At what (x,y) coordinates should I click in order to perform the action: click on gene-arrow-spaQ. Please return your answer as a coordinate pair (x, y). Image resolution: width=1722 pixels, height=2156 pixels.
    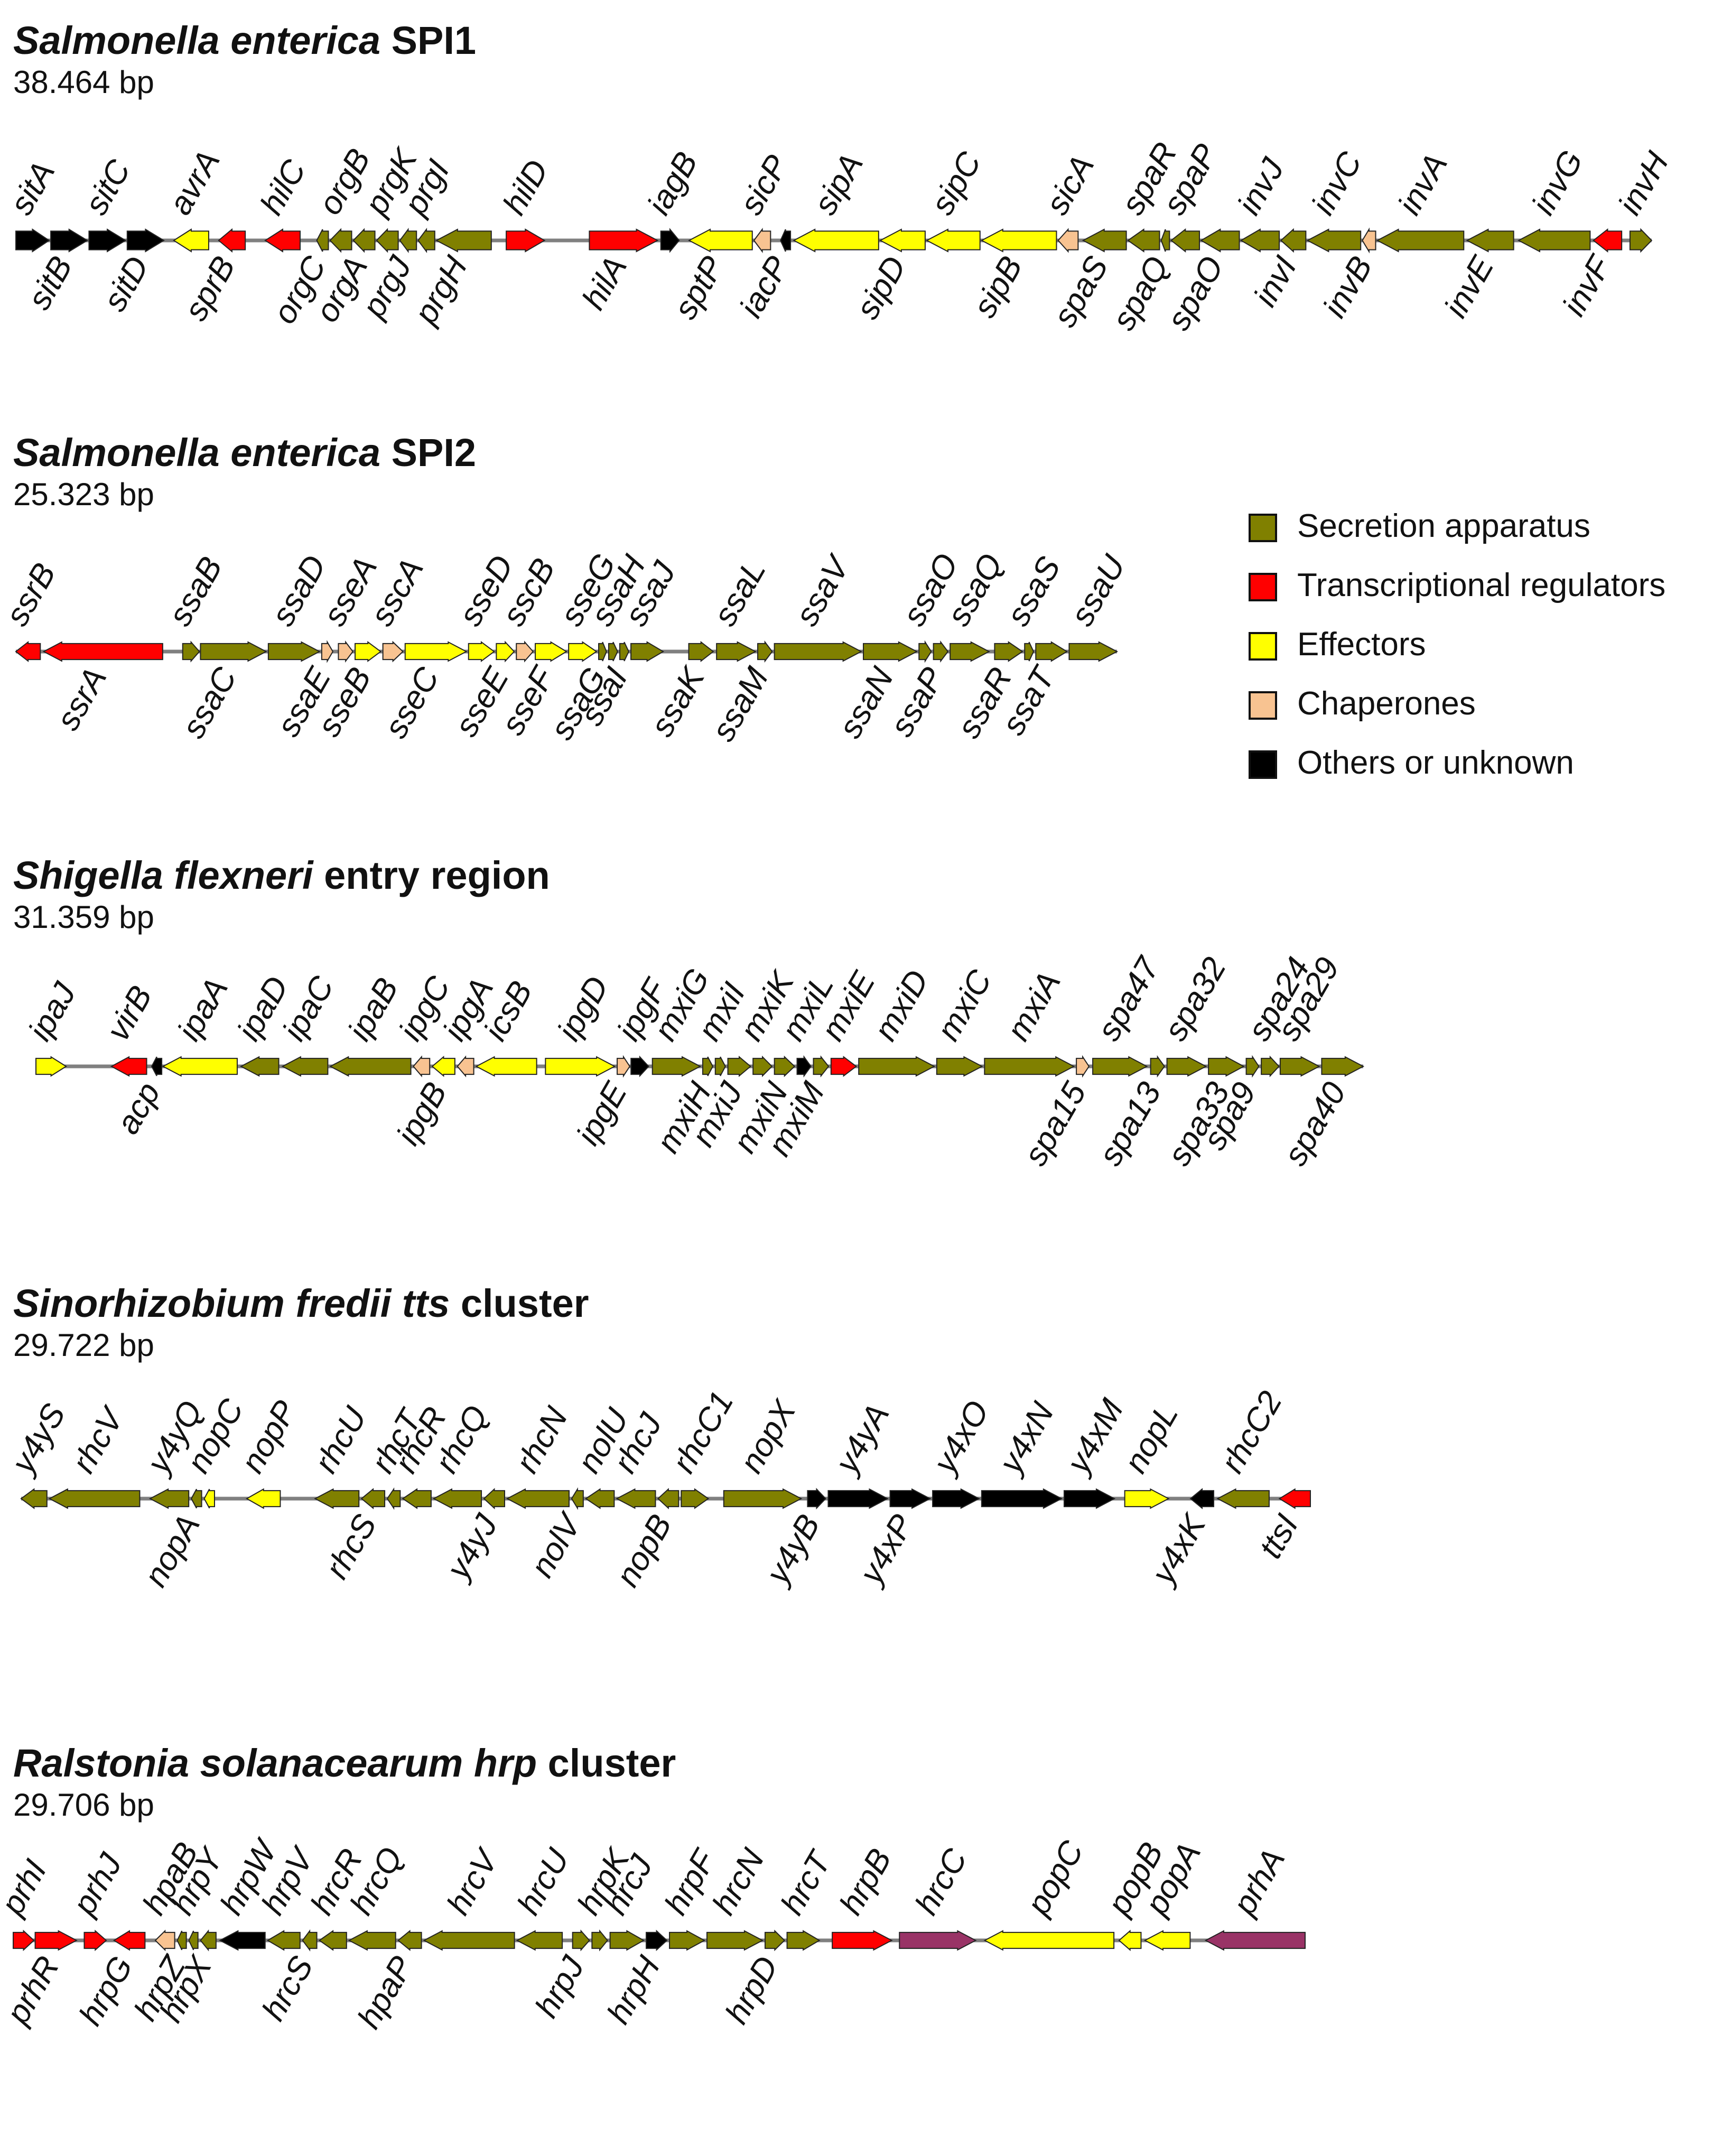
    Looking at the image, I should click on (1165, 240).